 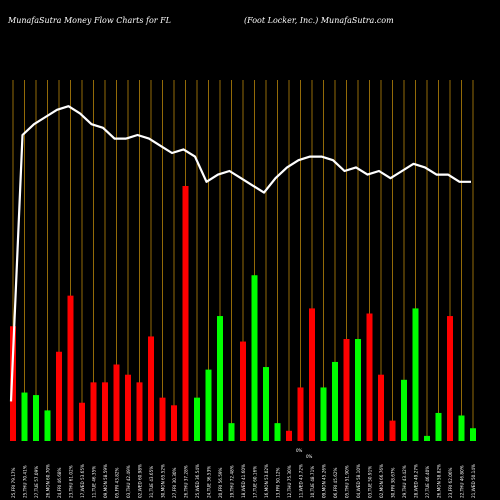 I want to click on x-tick-label: 02,WED 60.98%, so click(x=140, y=481).